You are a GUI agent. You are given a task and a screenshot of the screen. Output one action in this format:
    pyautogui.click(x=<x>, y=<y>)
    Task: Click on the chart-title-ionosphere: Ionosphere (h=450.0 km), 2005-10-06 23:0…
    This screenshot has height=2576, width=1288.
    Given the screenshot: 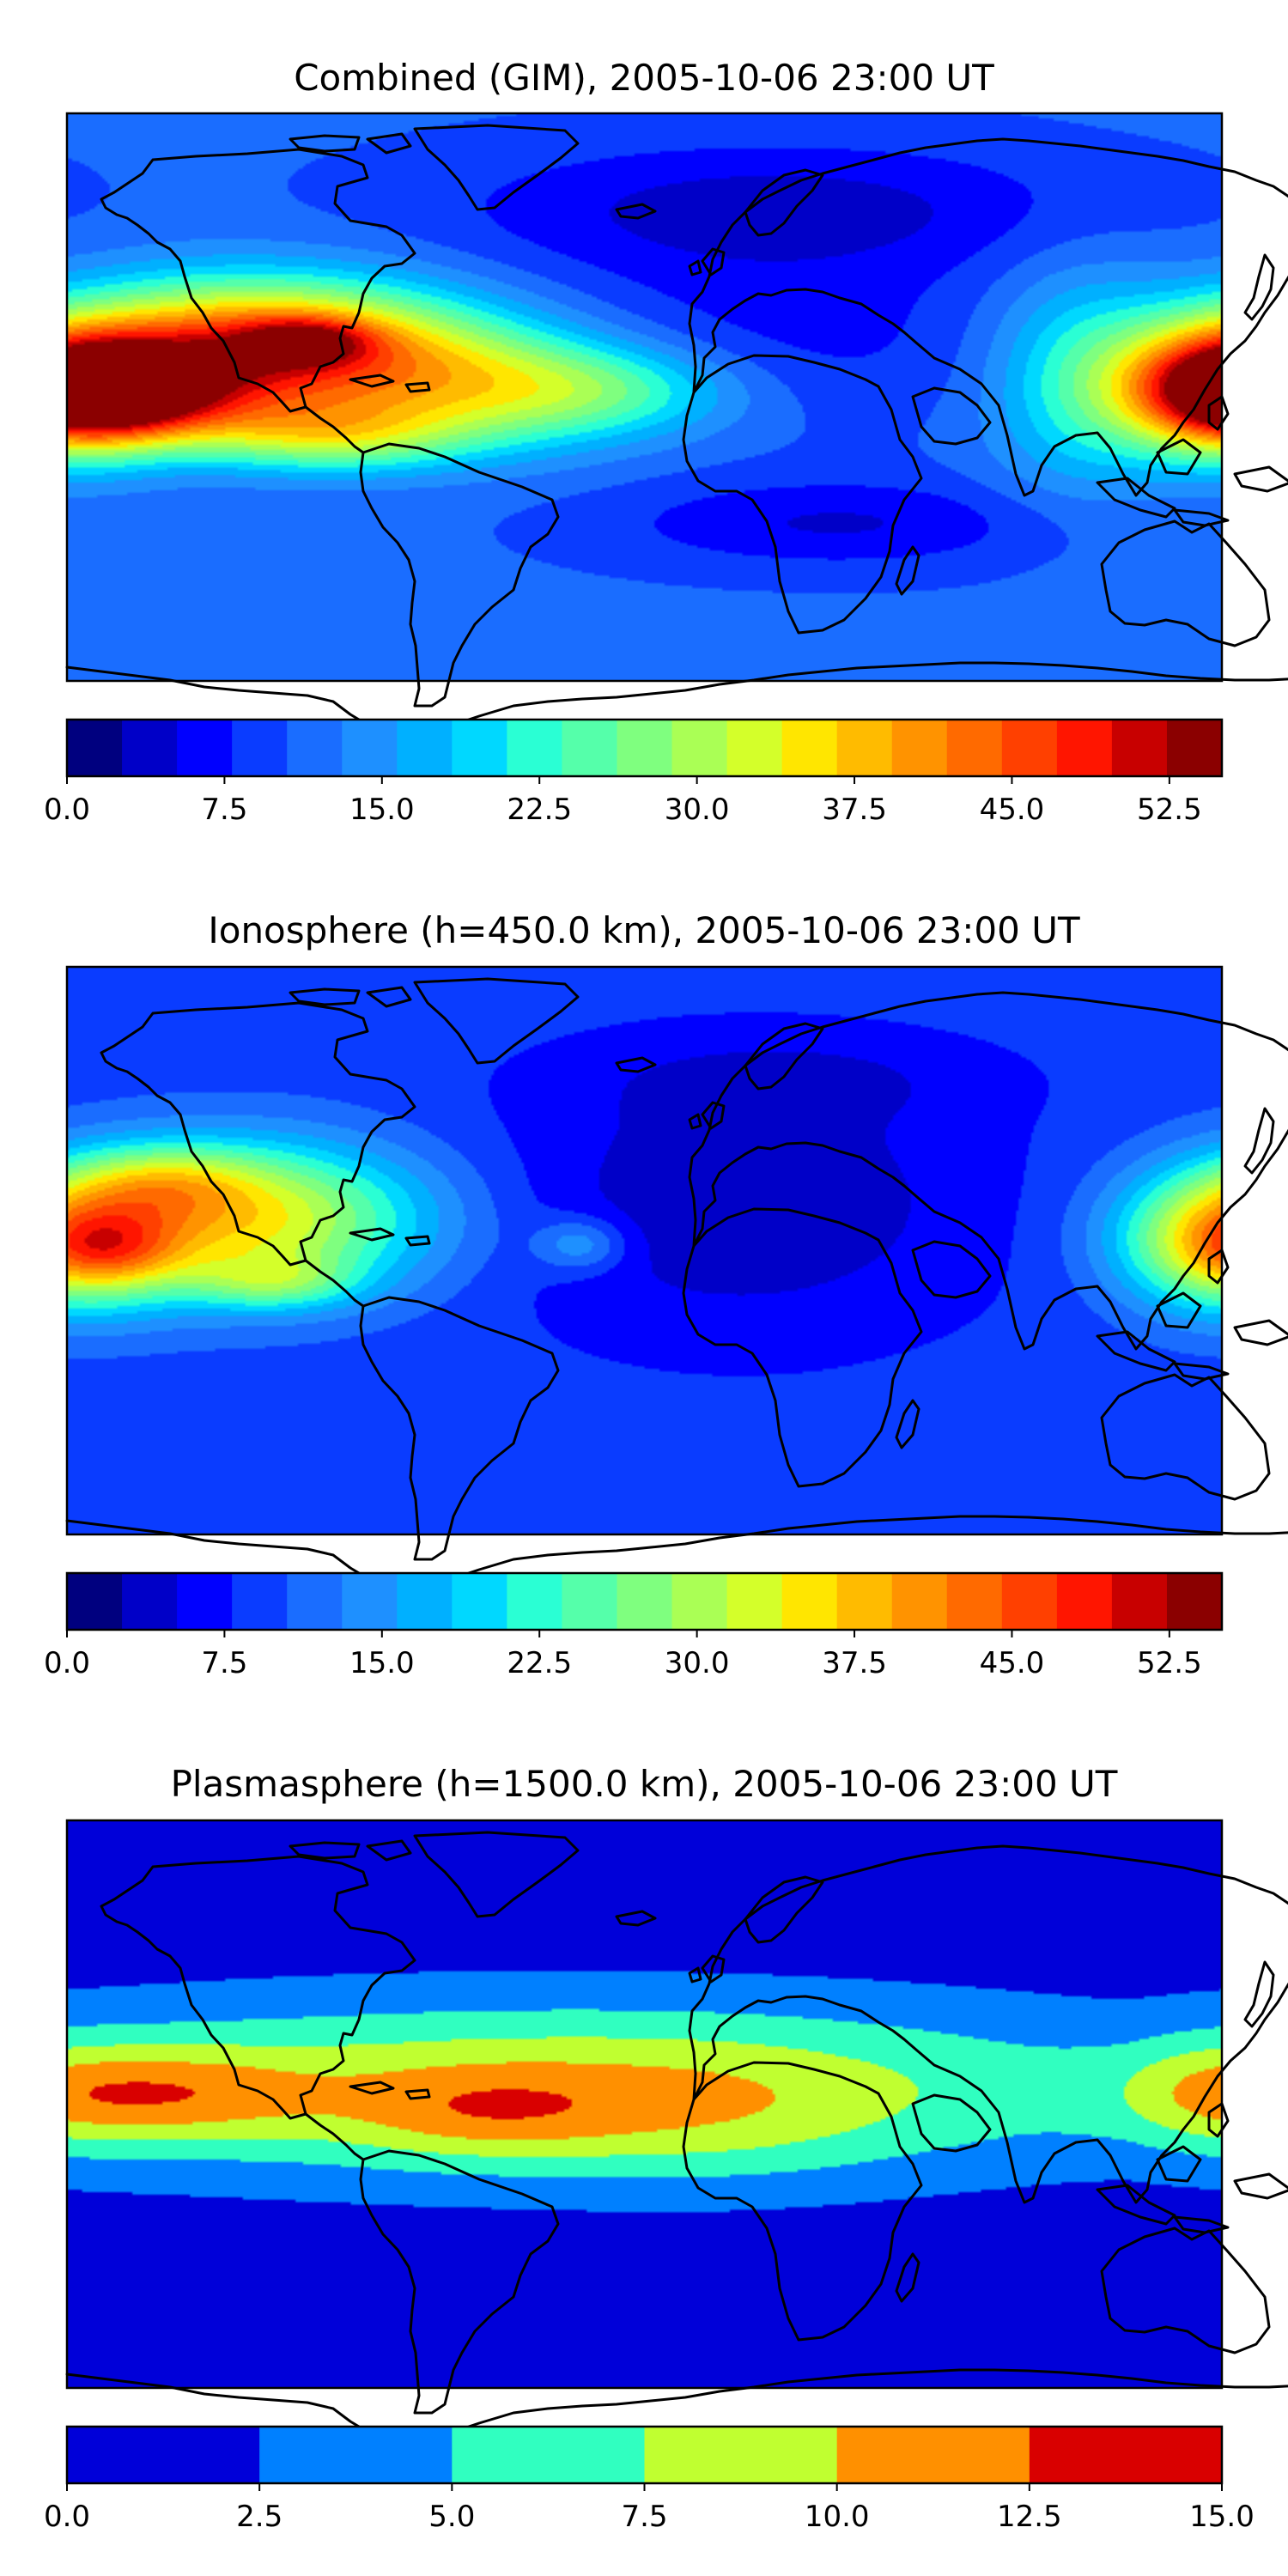 What is the action you would take?
    pyautogui.click(x=644, y=930)
    